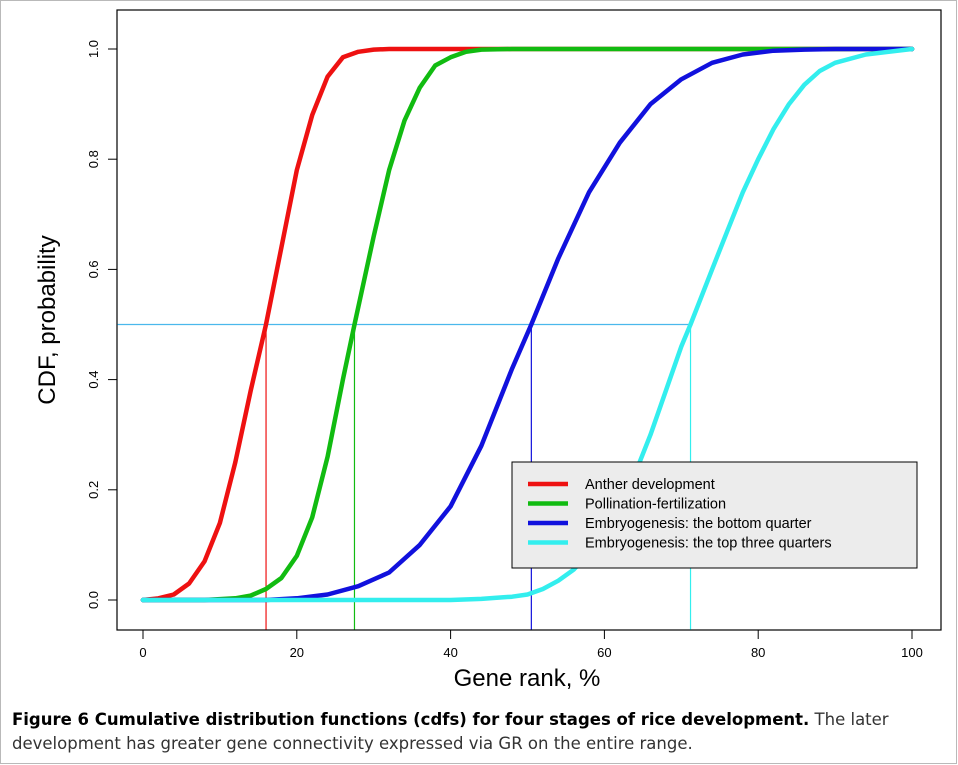 The image size is (958, 765). What do you see at coordinates (93, 269) in the screenshot?
I see `y-tick-label: 0.6` at bounding box center [93, 269].